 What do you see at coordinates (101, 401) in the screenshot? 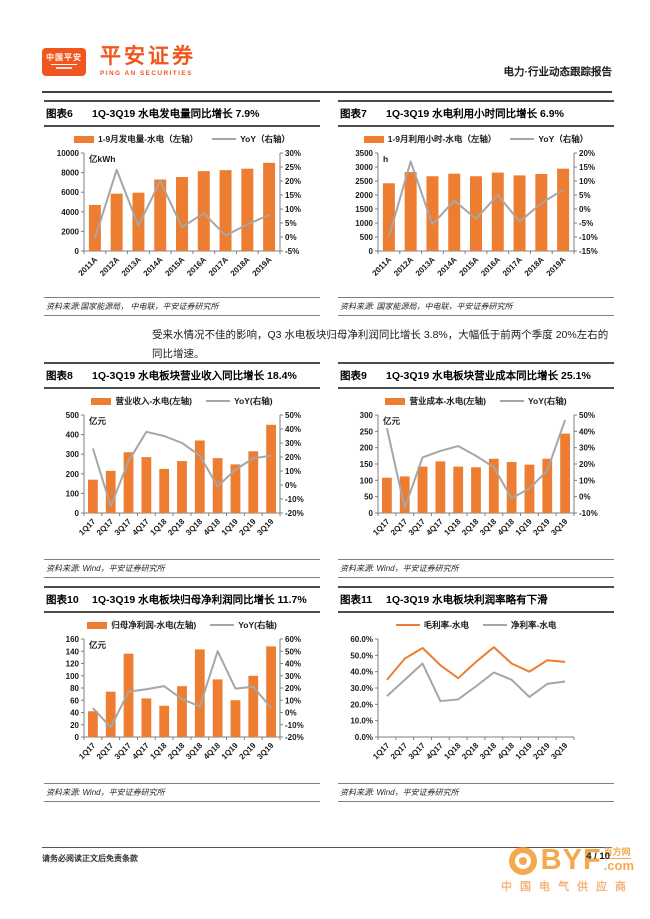
I see `bar-swatch-icon` at bounding box center [101, 401].